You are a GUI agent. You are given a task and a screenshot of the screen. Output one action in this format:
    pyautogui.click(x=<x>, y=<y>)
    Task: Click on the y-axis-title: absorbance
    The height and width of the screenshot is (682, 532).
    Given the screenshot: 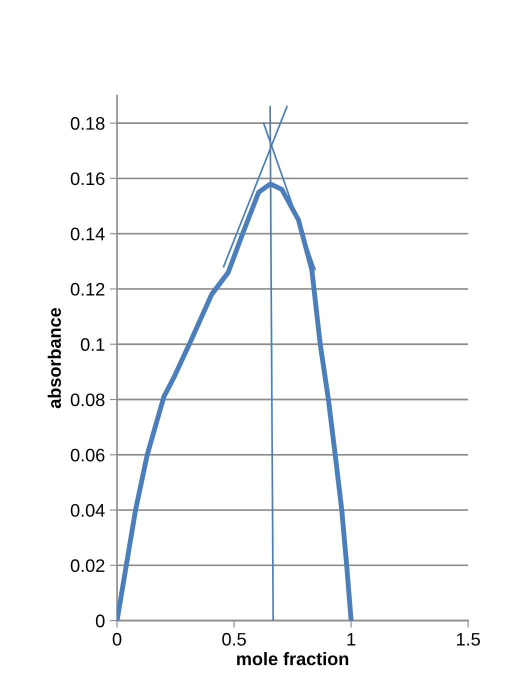 What is the action you would take?
    pyautogui.click(x=54, y=358)
    